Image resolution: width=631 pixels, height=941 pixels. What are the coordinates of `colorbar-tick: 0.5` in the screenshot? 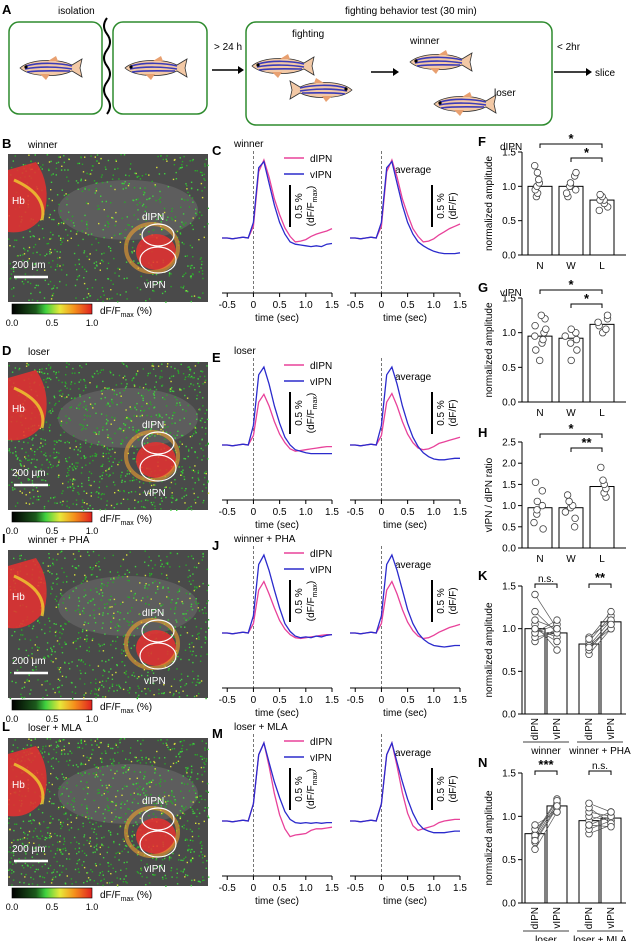 It's located at (52, 907).